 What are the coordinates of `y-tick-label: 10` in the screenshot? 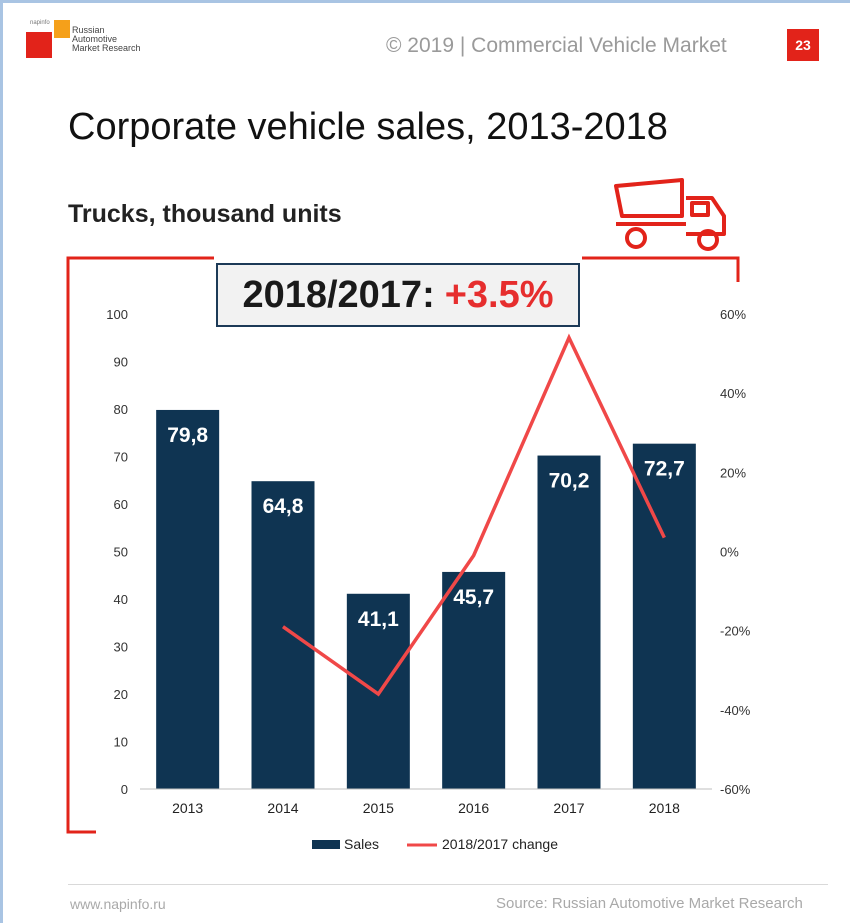 It's located at (121, 742).